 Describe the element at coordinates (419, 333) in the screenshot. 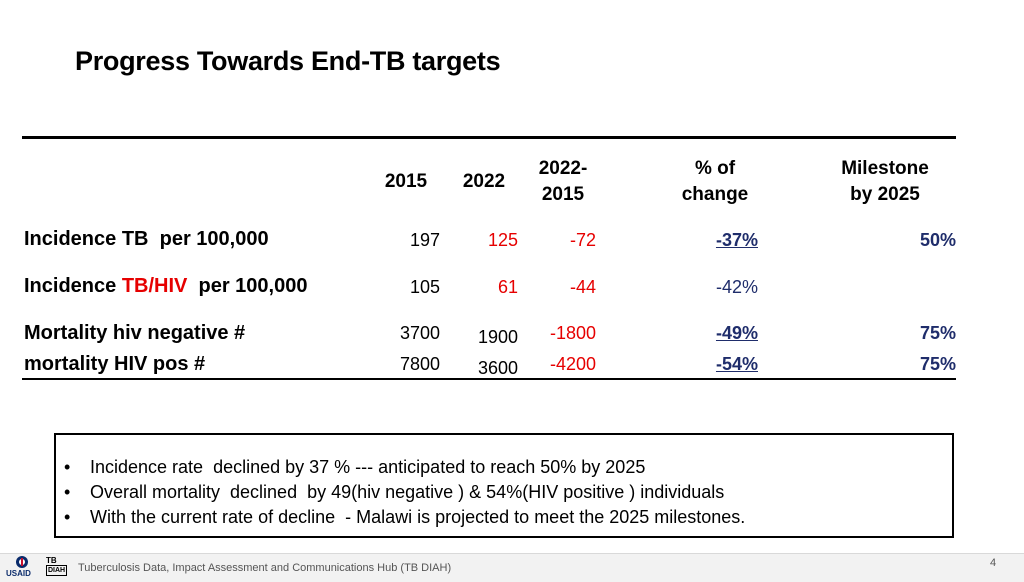

I see `cell-2015: 3700` at that location.